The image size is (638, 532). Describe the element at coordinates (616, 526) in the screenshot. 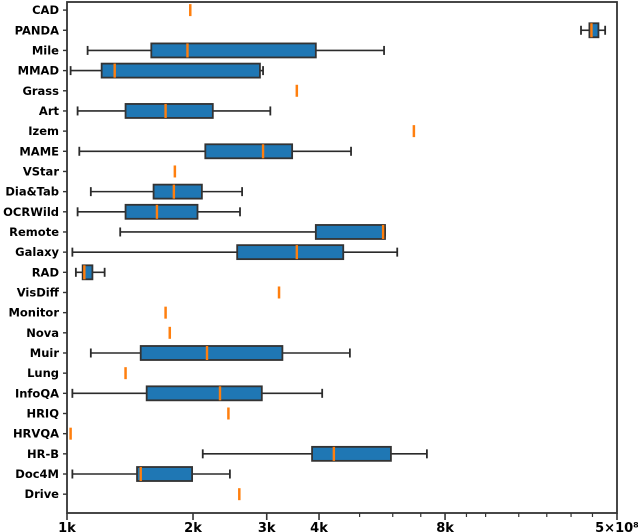

I see `x-tick-label: 5×10⁸` at that location.